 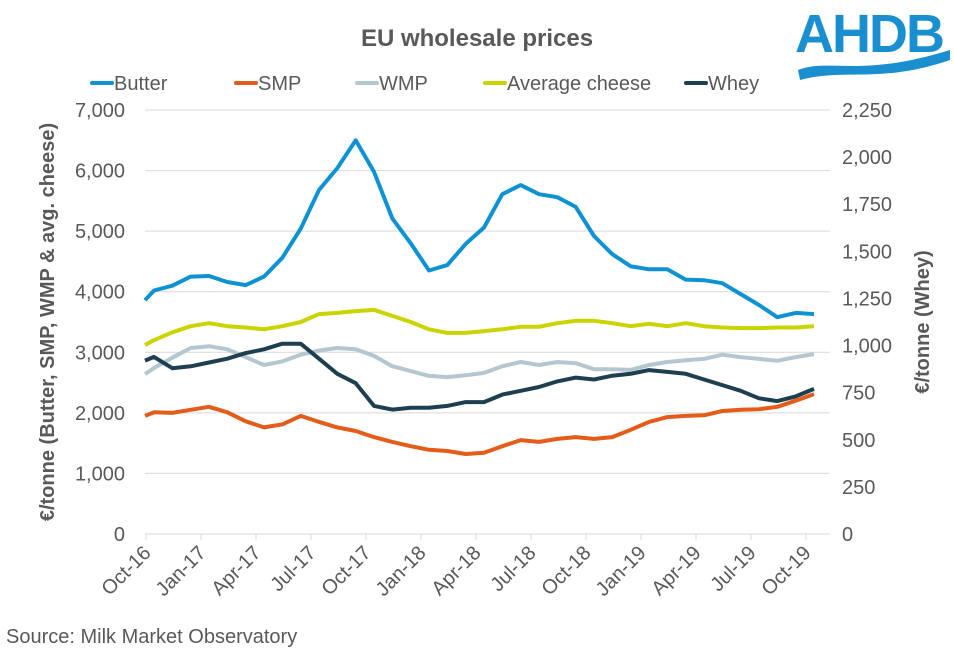 I want to click on series-line-whey, so click(x=479, y=376).